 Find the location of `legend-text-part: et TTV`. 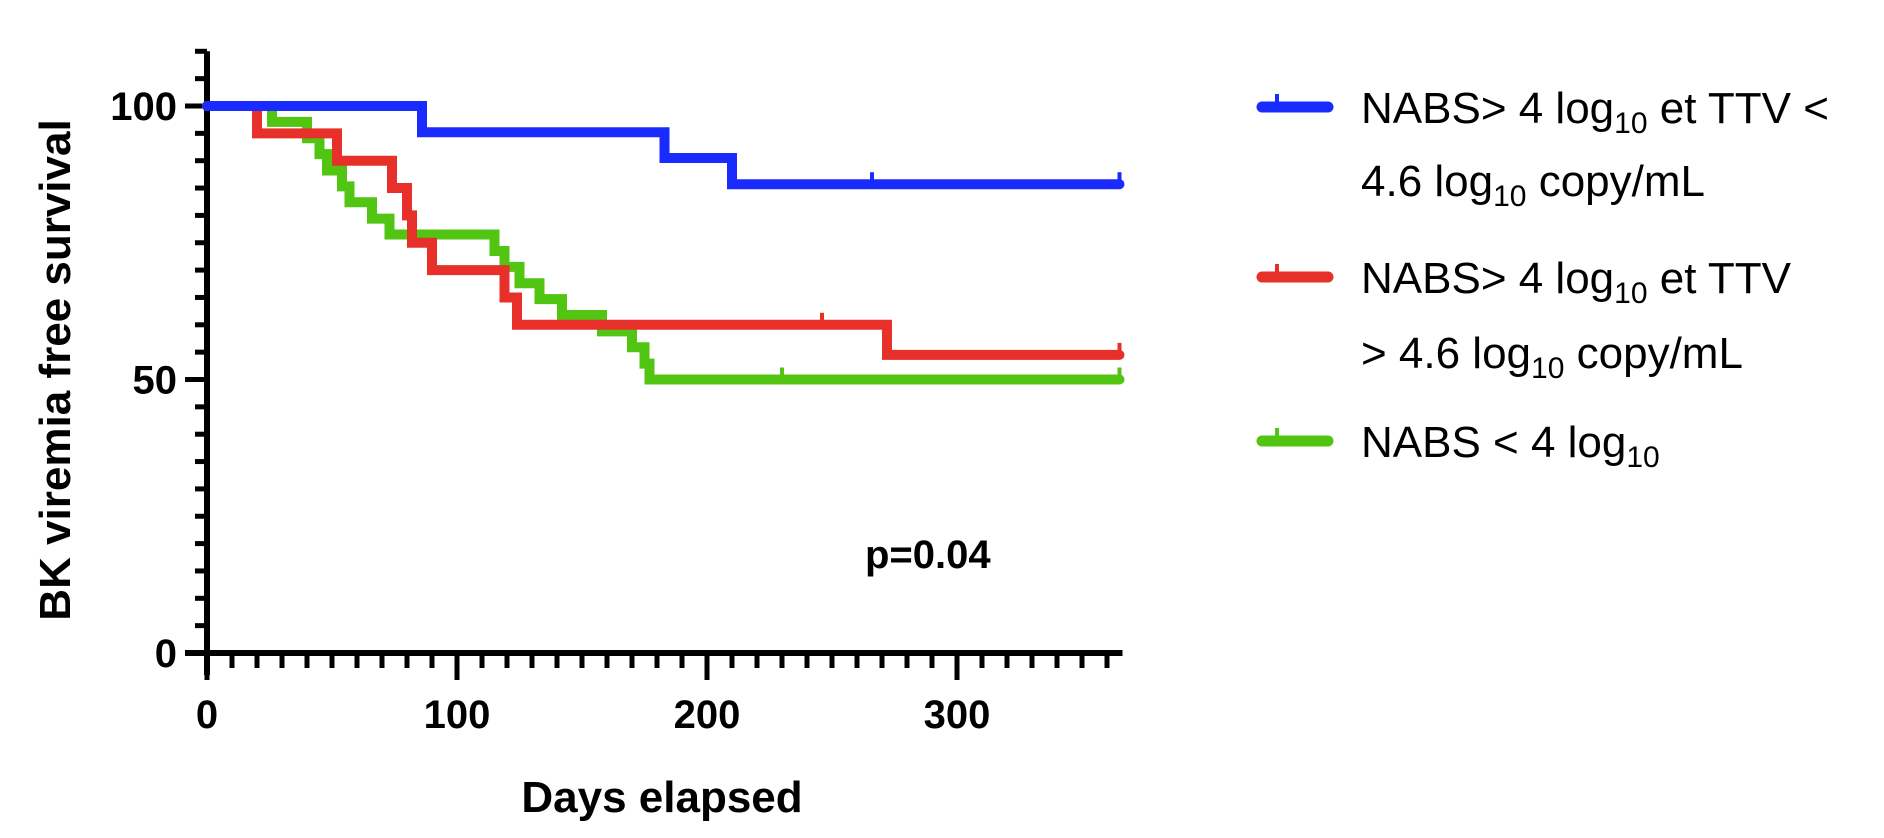

legend-text-part: et TTV is located at coordinates (1720, 278).